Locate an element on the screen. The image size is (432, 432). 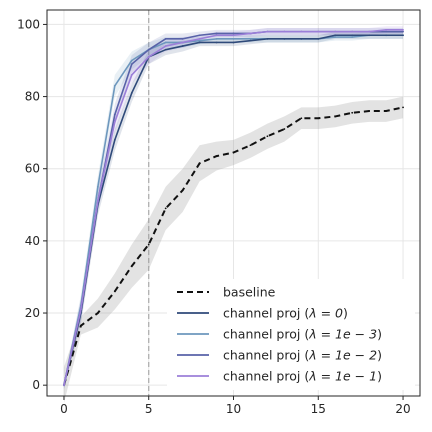
y-tick-label: 40 is located at coordinates (32, 241).